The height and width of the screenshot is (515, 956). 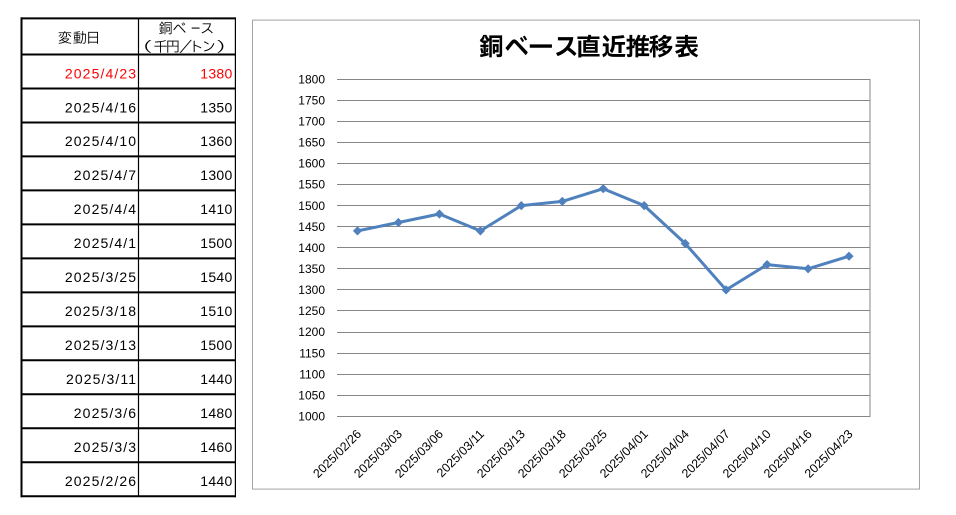 What do you see at coordinates (101, 277) in the screenshot?
I see `svg-text: 2025/3/25` at bounding box center [101, 277].